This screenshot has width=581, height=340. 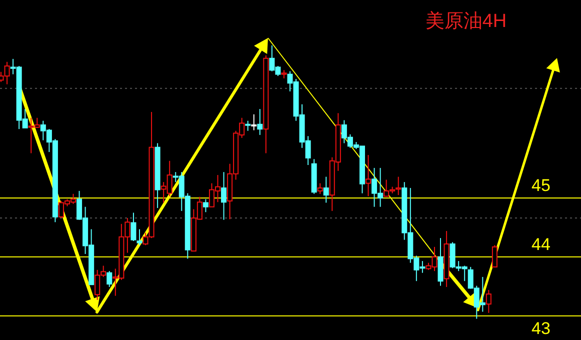 What do you see at coordinates (541, 328) in the screenshot?
I see `ref-line-label: 43` at bounding box center [541, 328].